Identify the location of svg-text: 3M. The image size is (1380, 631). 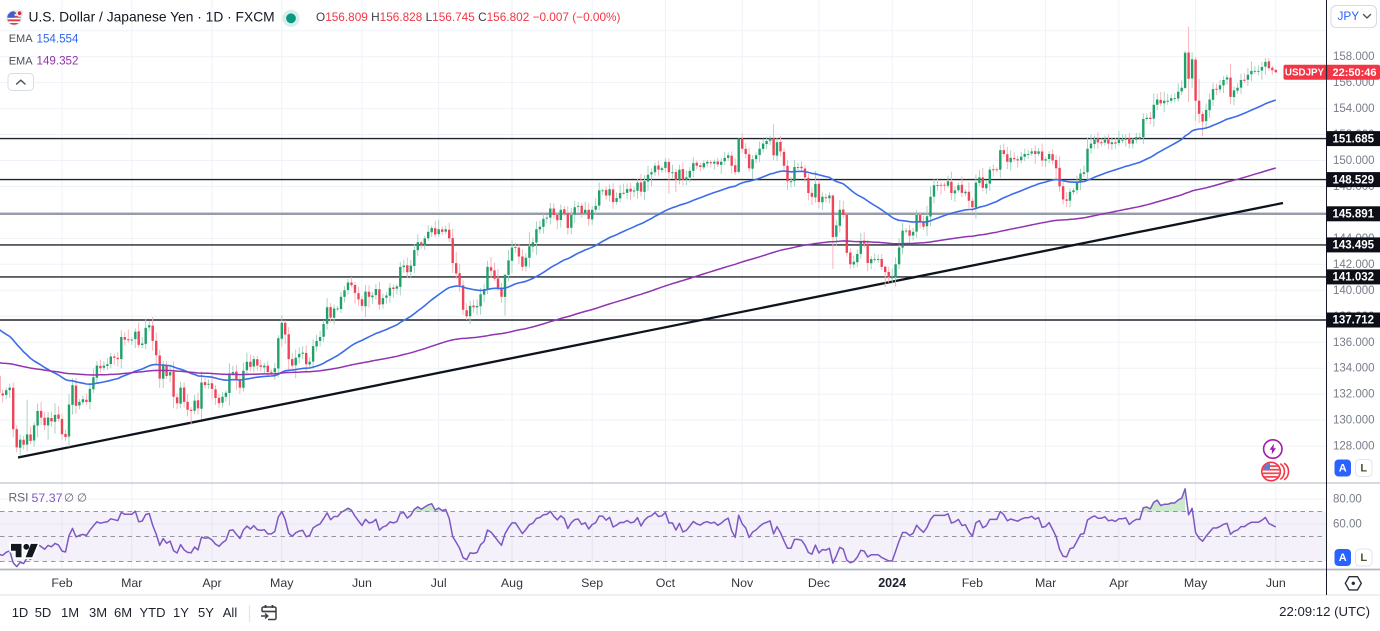
(98, 612).